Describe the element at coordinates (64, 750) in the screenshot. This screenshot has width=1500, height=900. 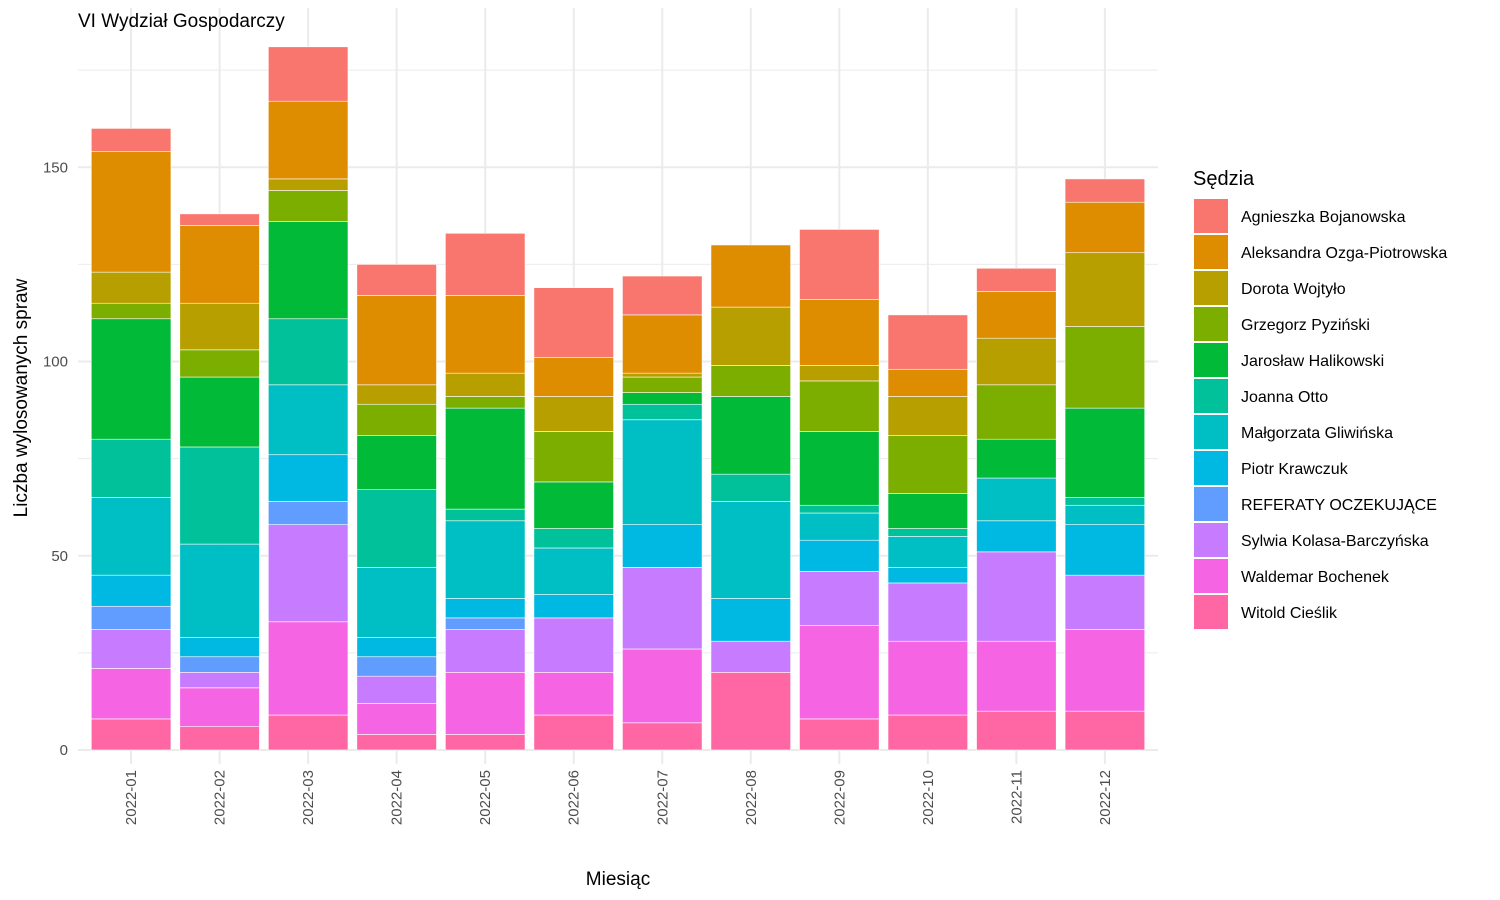
I see `y-tick-label: 0` at that location.